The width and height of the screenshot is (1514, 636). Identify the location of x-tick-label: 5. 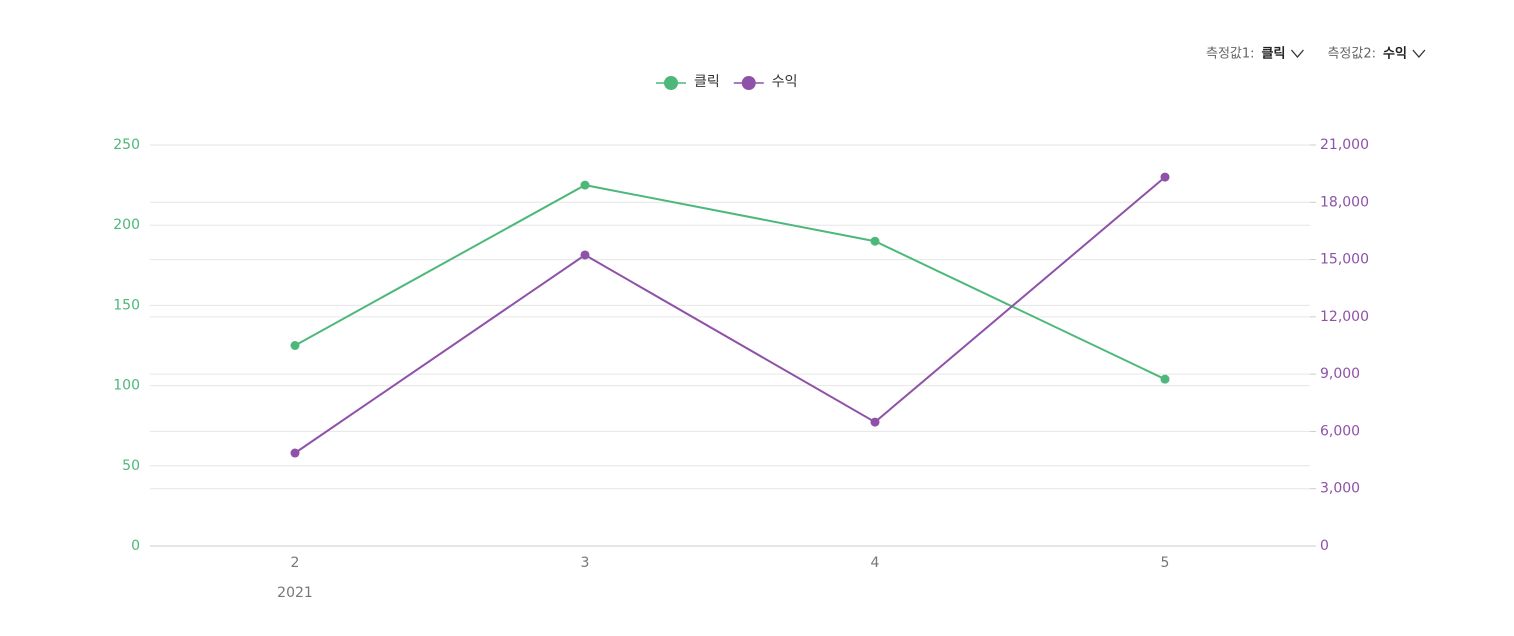
(1165, 563).